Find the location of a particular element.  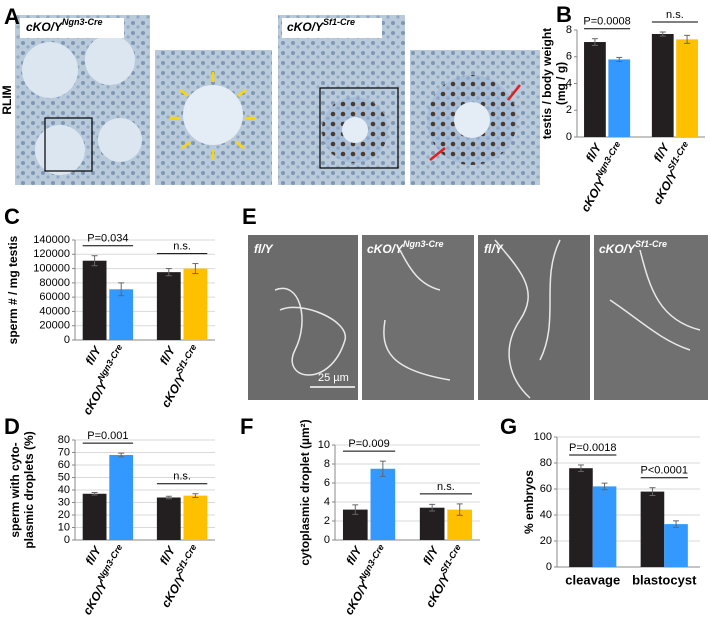

annotation: P=0.034 is located at coordinates (107, 239).